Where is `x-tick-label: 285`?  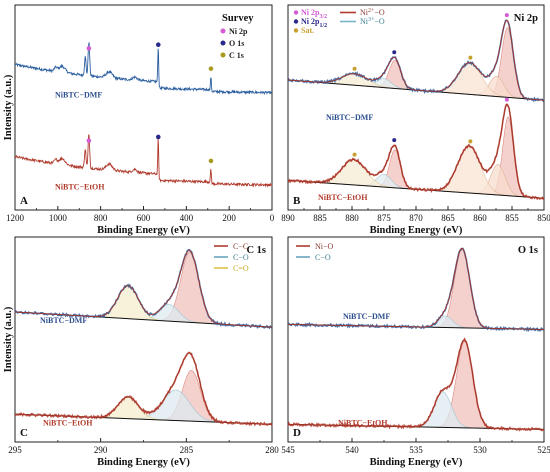 x-tick-label: 285 is located at coordinates (187, 450).